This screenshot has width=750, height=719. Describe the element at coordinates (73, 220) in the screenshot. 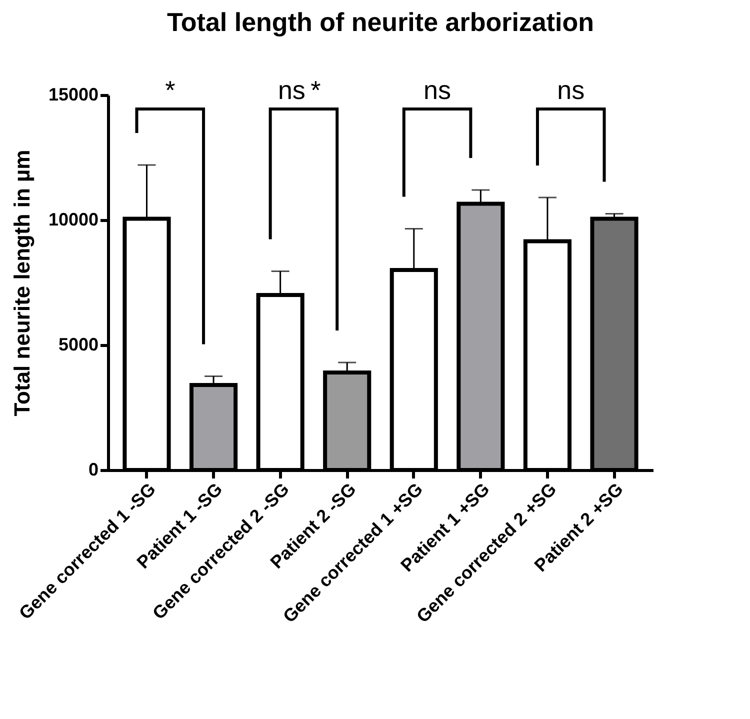

I see `y-tick-label: 10000` at that location.